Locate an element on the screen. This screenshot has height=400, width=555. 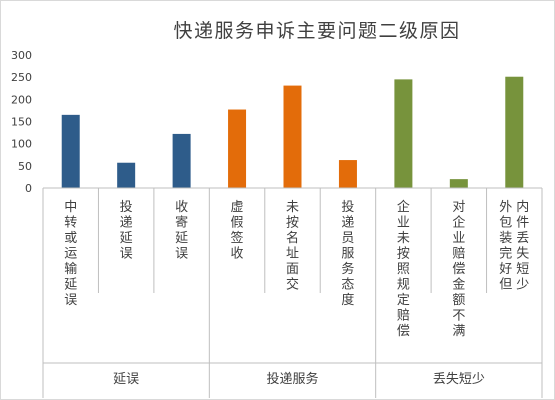
category-label: 中转或运输延误 is located at coordinates (70, 254).